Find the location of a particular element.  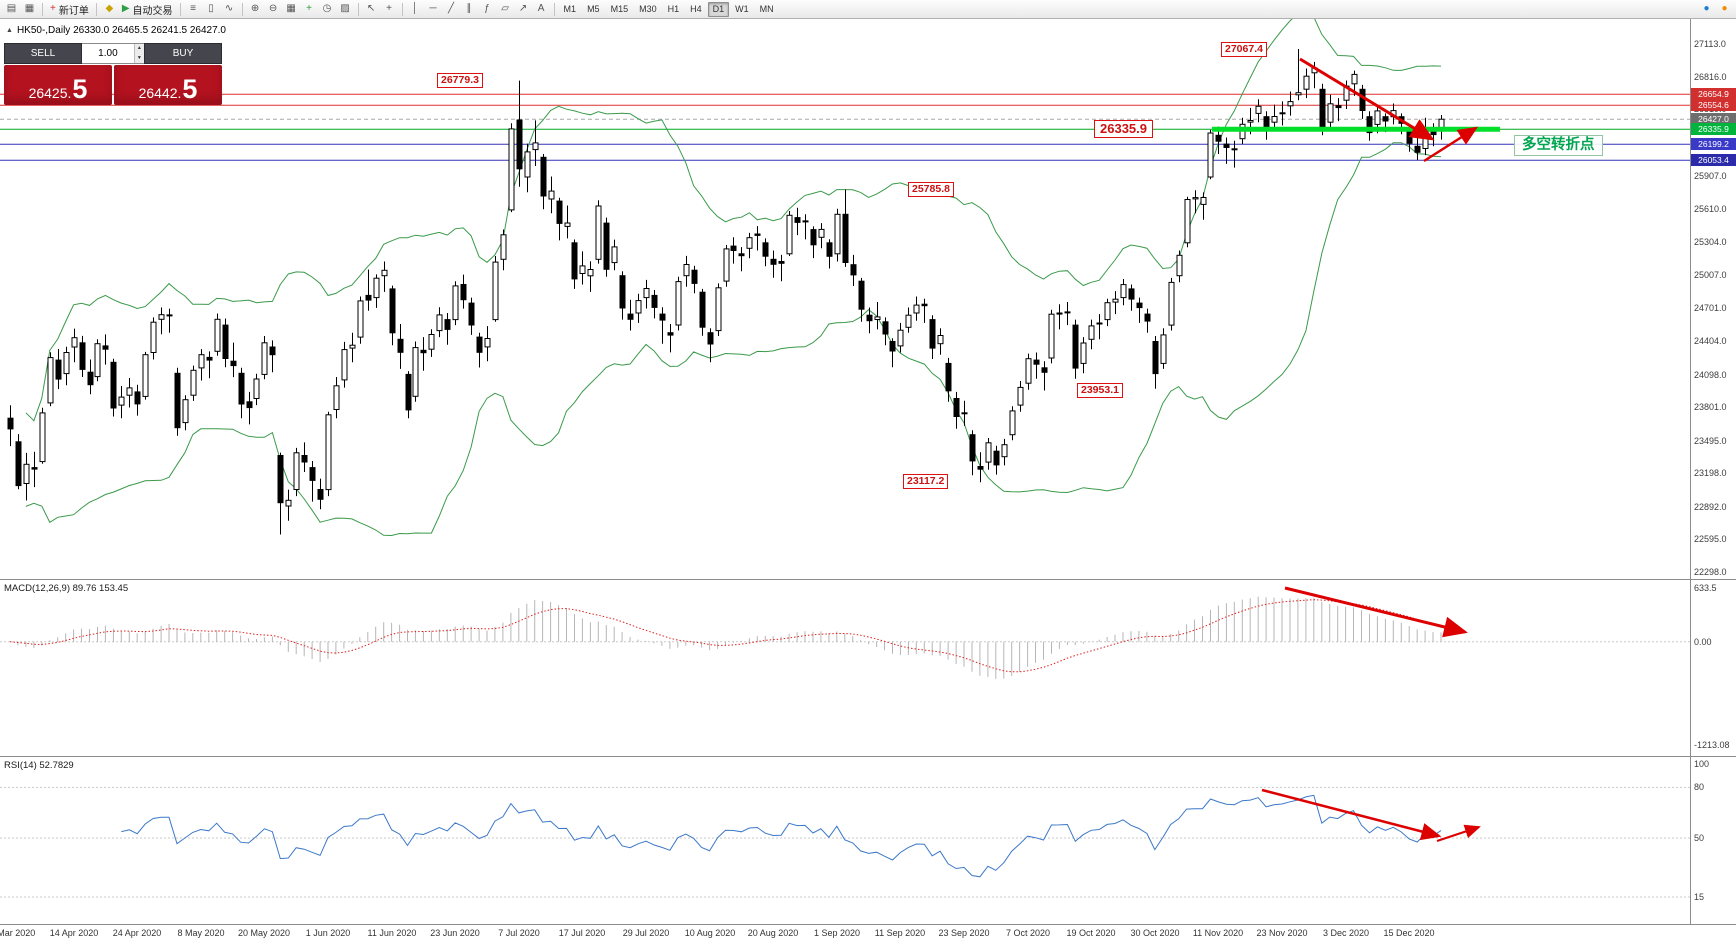

buy-price-pip: 5 is located at coordinates (190, 89).